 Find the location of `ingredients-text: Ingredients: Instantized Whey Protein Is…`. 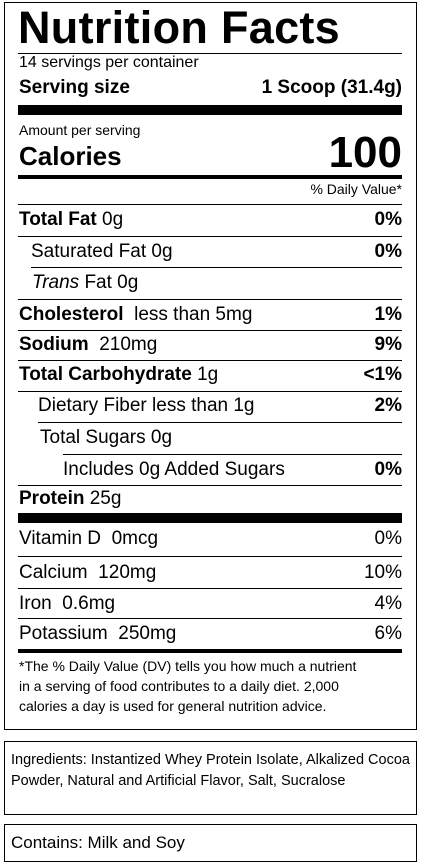

ingredients-text: Ingredients: Instantized Whey Protein Is… is located at coordinates (210, 770).